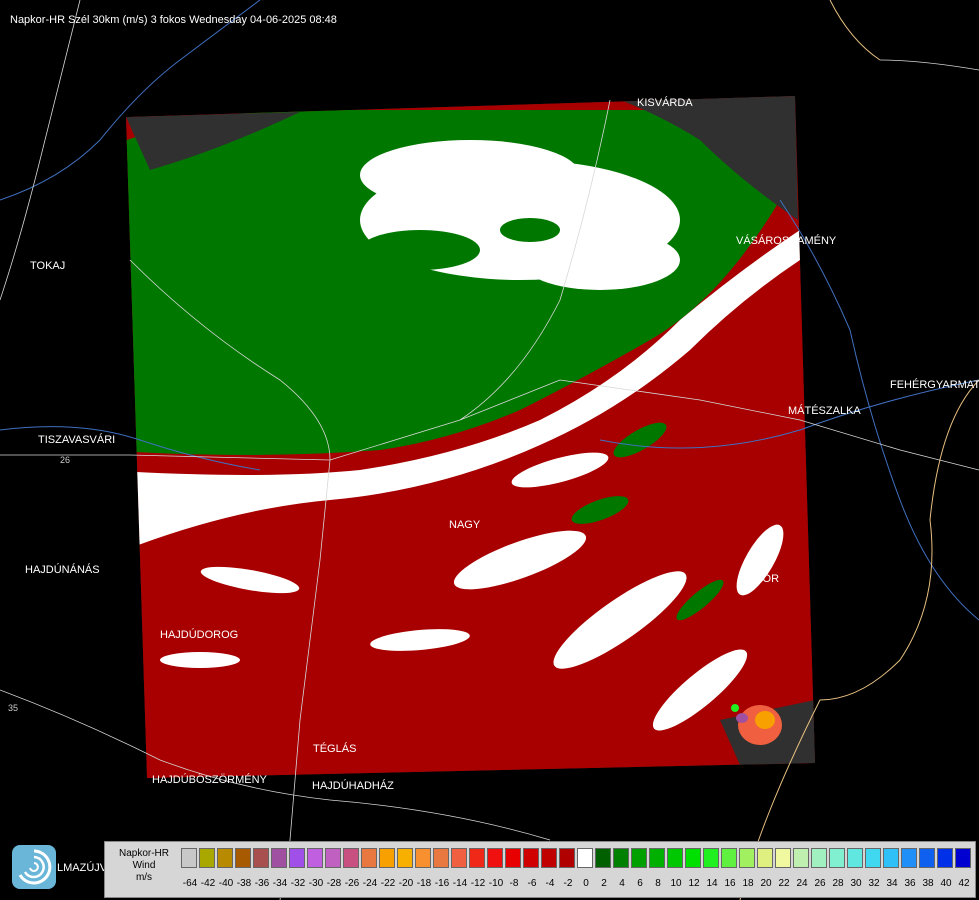 Image resolution: width=979 pixels, height=900 pixels. I want to click on legend-tick-label: -28, so click(334, 883).